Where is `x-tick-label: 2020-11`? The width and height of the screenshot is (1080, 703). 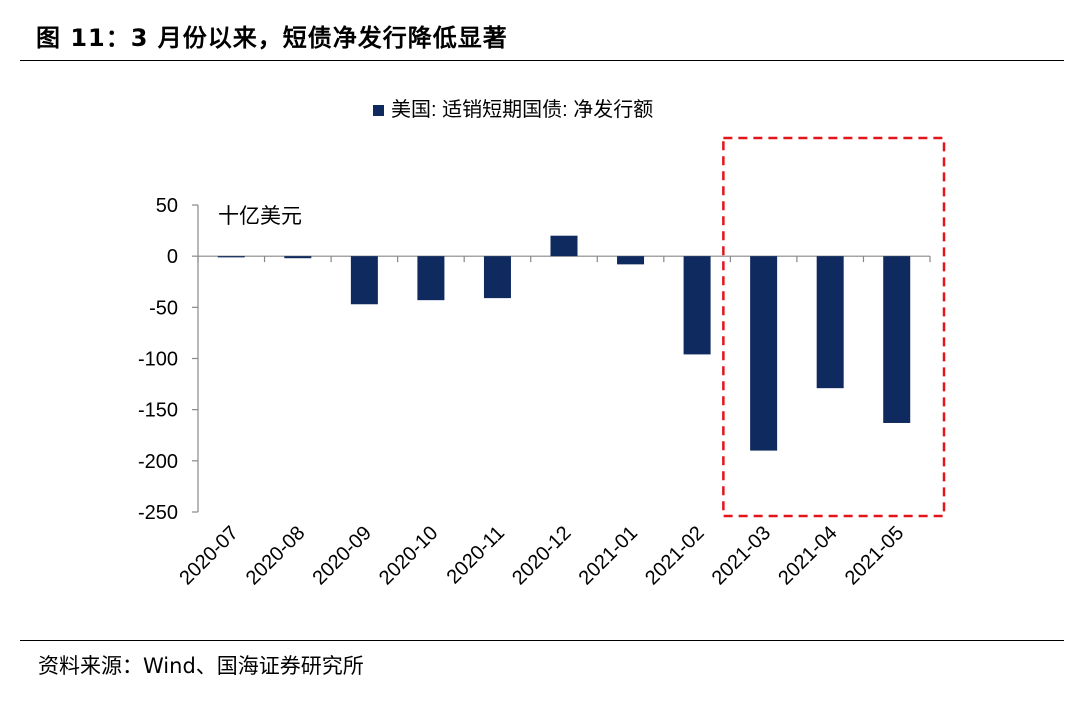 x-tick-label: 2020-11 is located at coordinates (476, 555).